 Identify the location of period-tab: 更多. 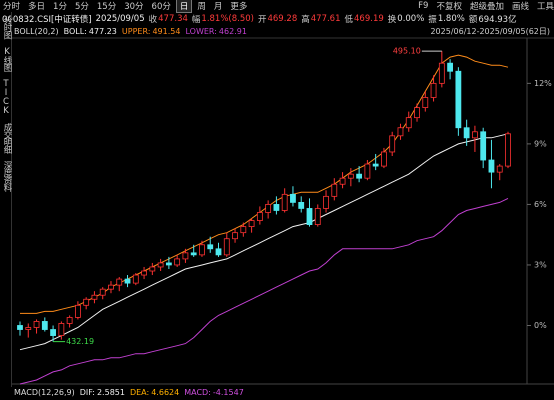
(239, 7).